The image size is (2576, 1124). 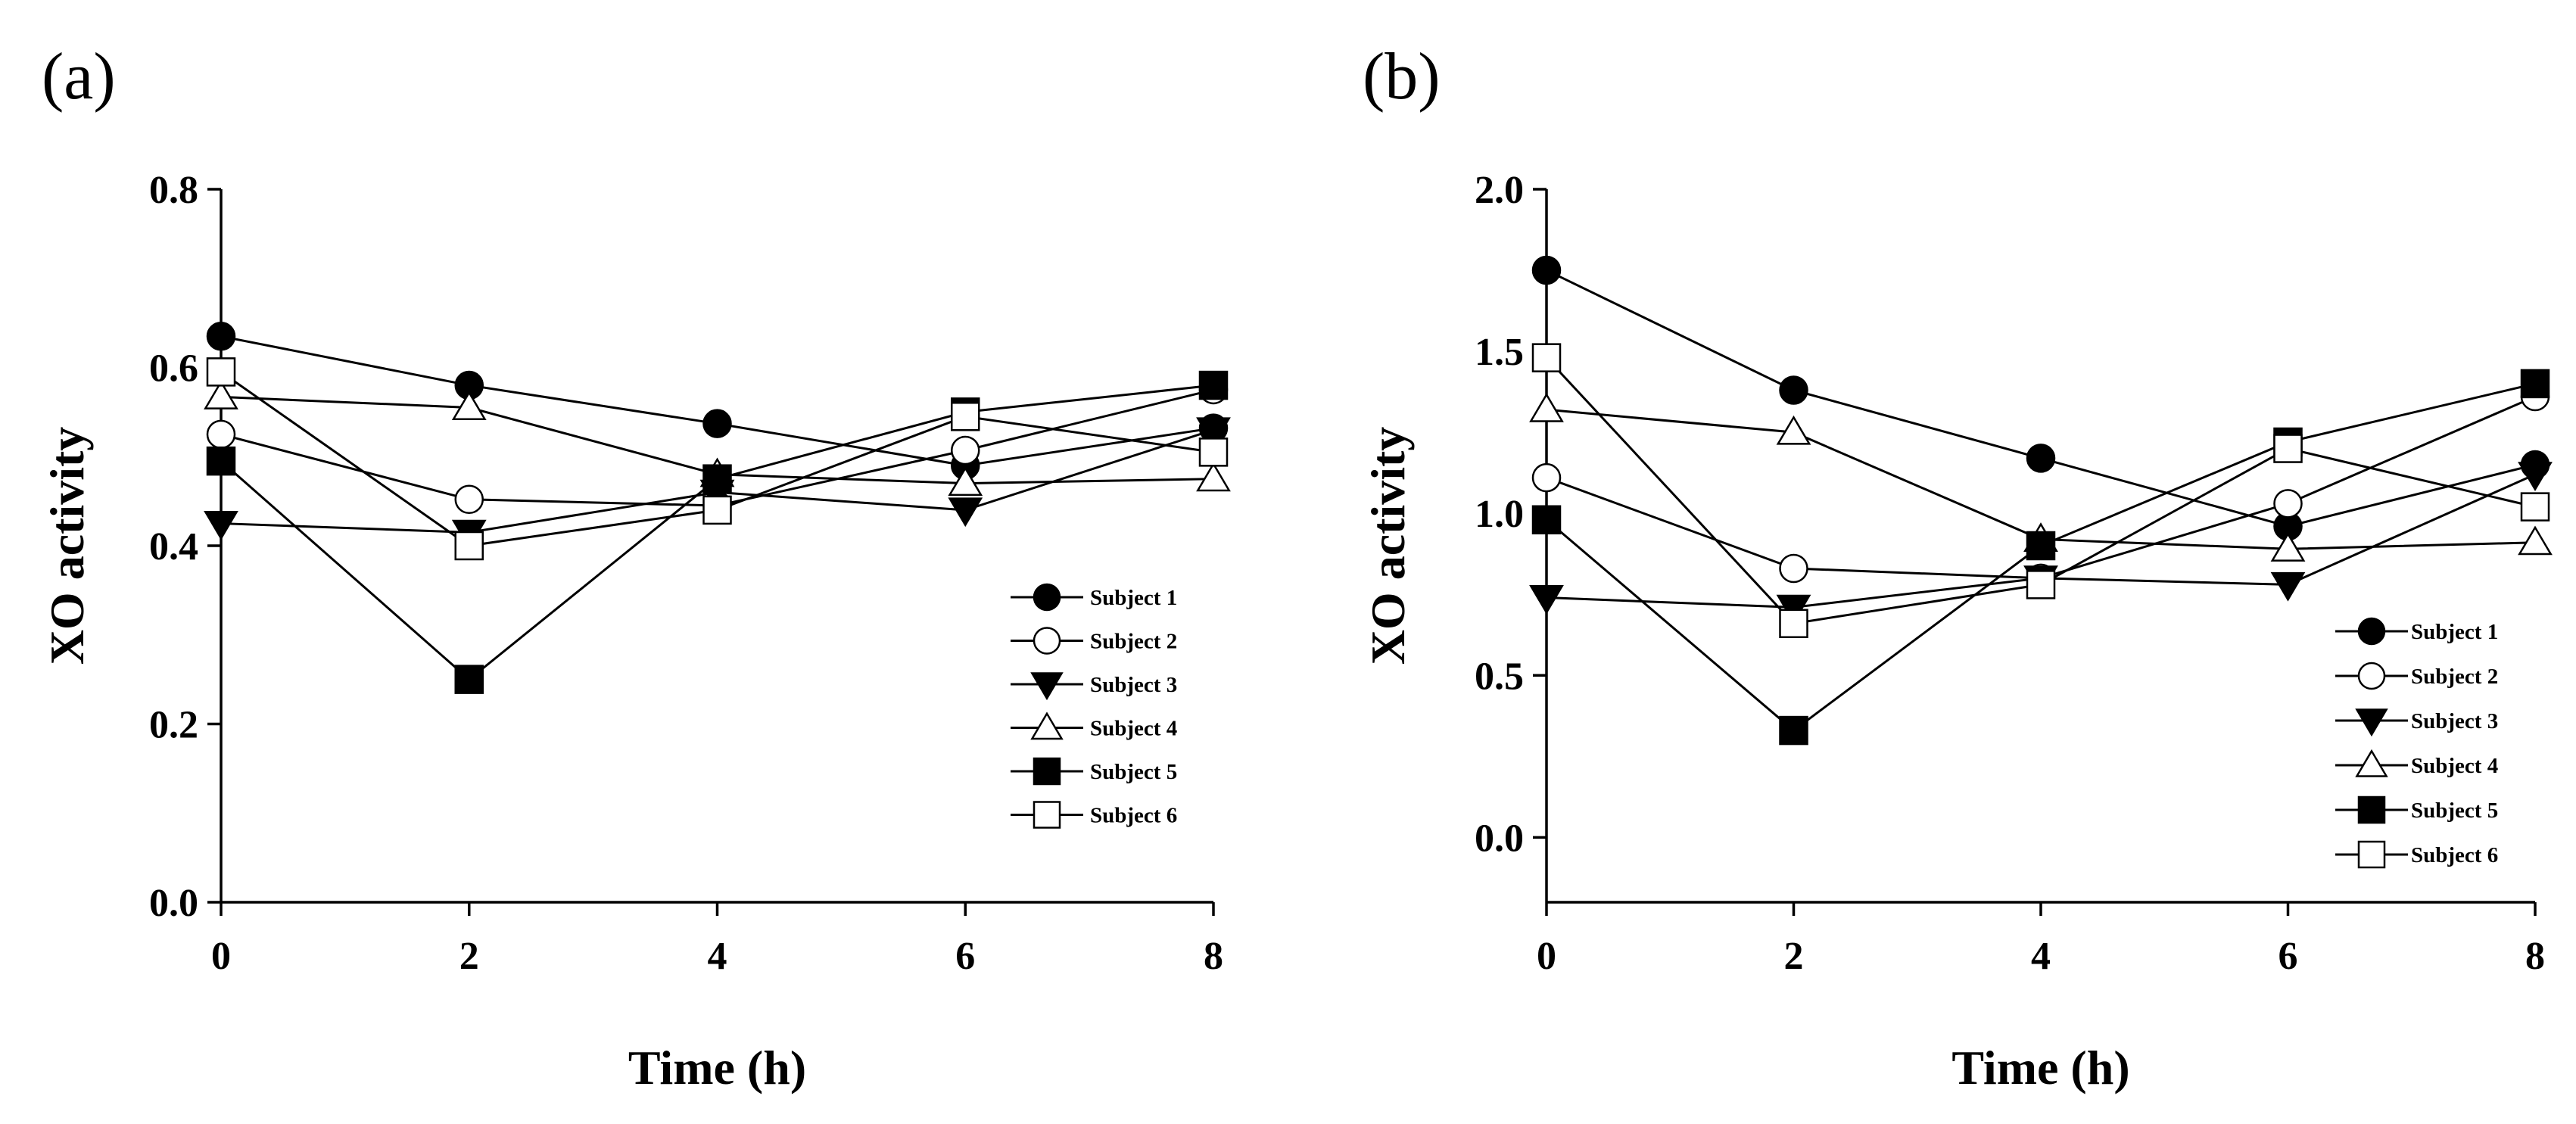 I want to click on y-tick-label: 1.0, so click(x=1499, y=514).